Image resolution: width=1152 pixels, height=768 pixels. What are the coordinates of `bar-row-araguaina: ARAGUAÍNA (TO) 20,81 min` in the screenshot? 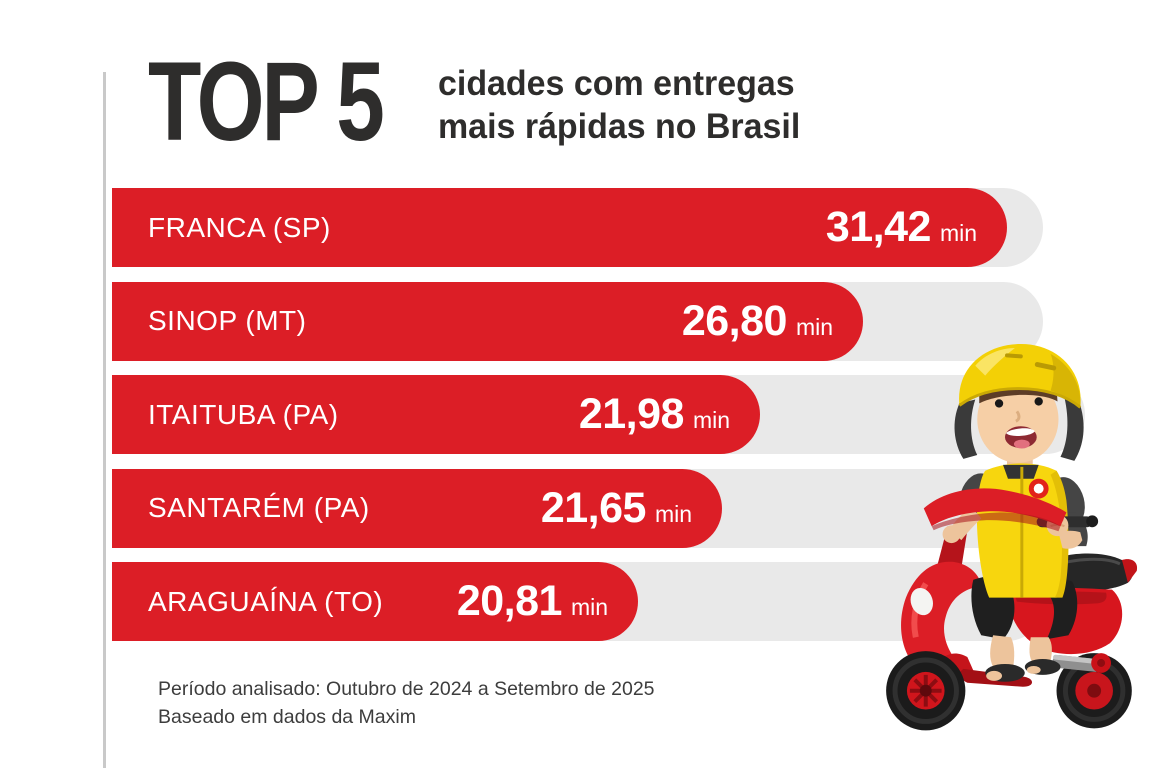 It's located at (582, 601).